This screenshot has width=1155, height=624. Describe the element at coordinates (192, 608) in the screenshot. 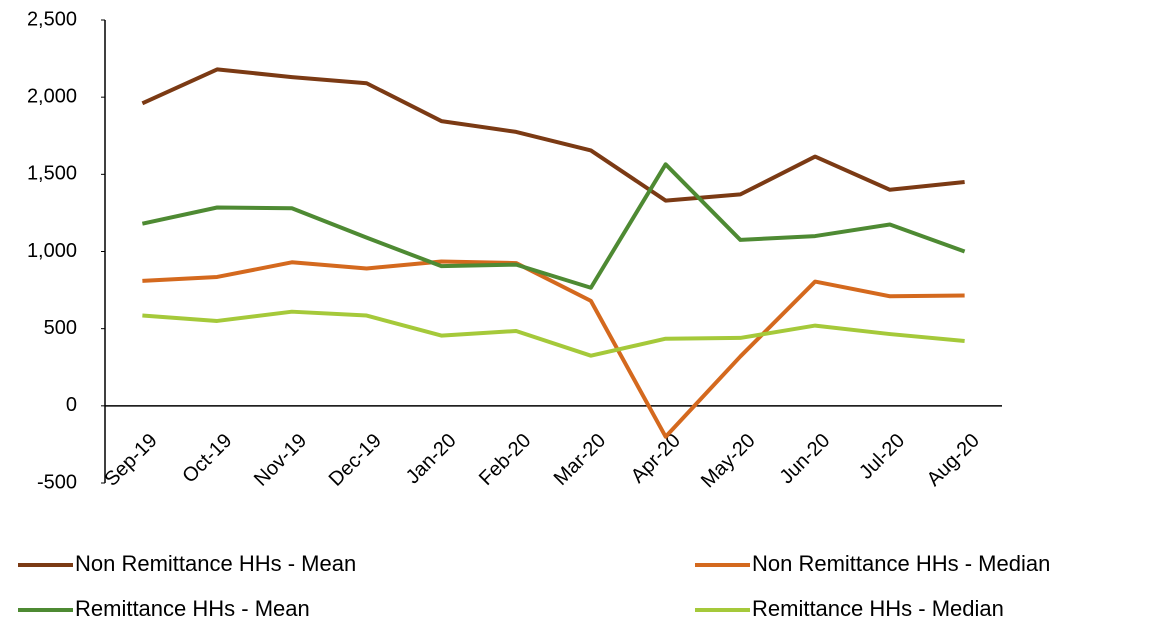

I see `legend-label: Remittance HHs - Mean` at that location.